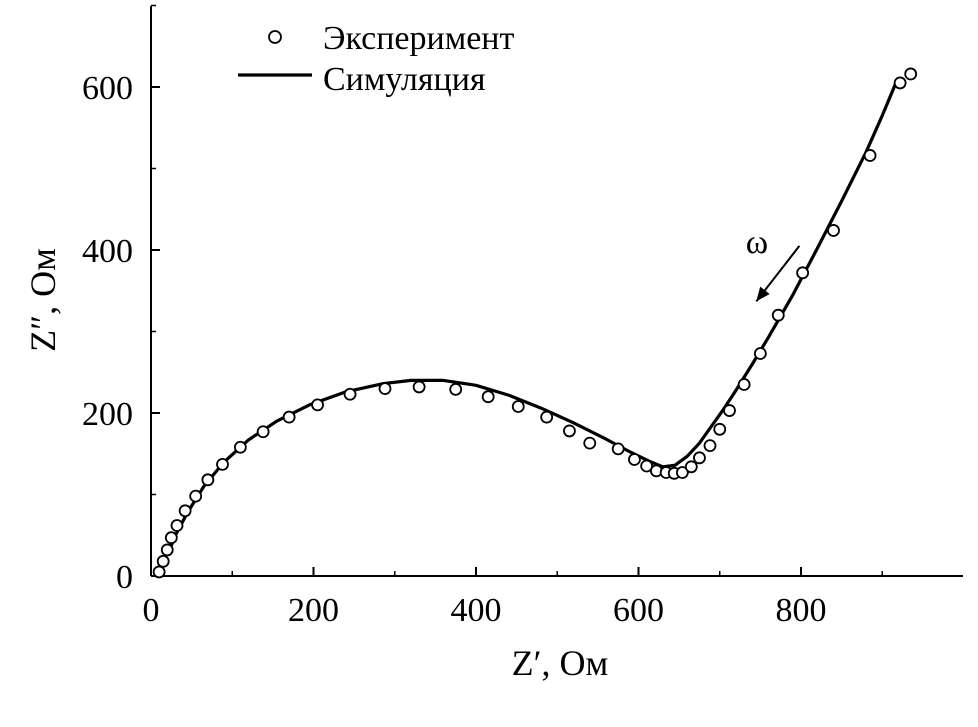 The image size is (978, 727). Describe the element at coordinates (773, 263) in the screenshot. I see `omega-annotation: ω` at that location.